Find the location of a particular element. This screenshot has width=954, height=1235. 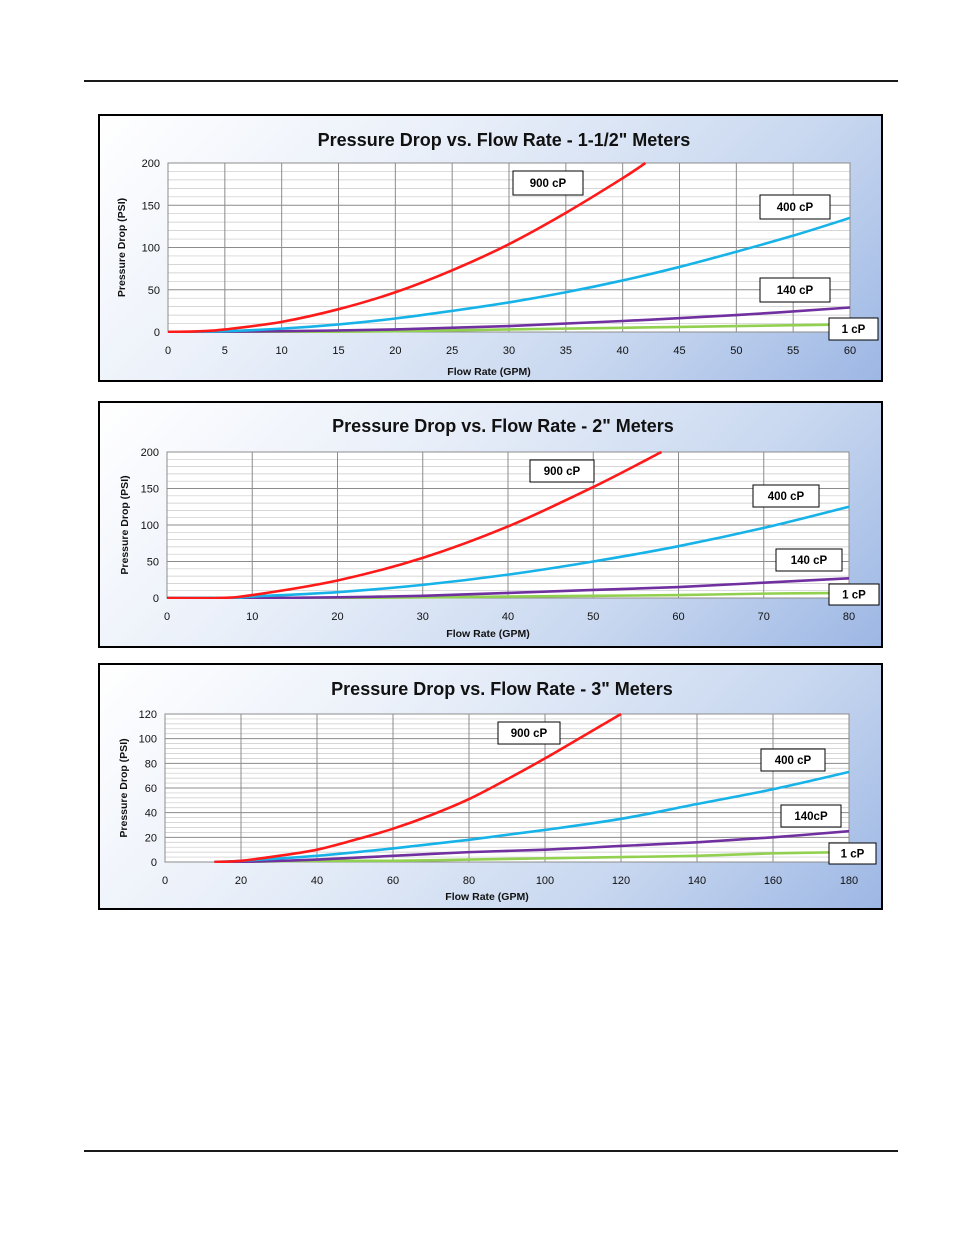

header-rule is located at coordinates (491, 81).